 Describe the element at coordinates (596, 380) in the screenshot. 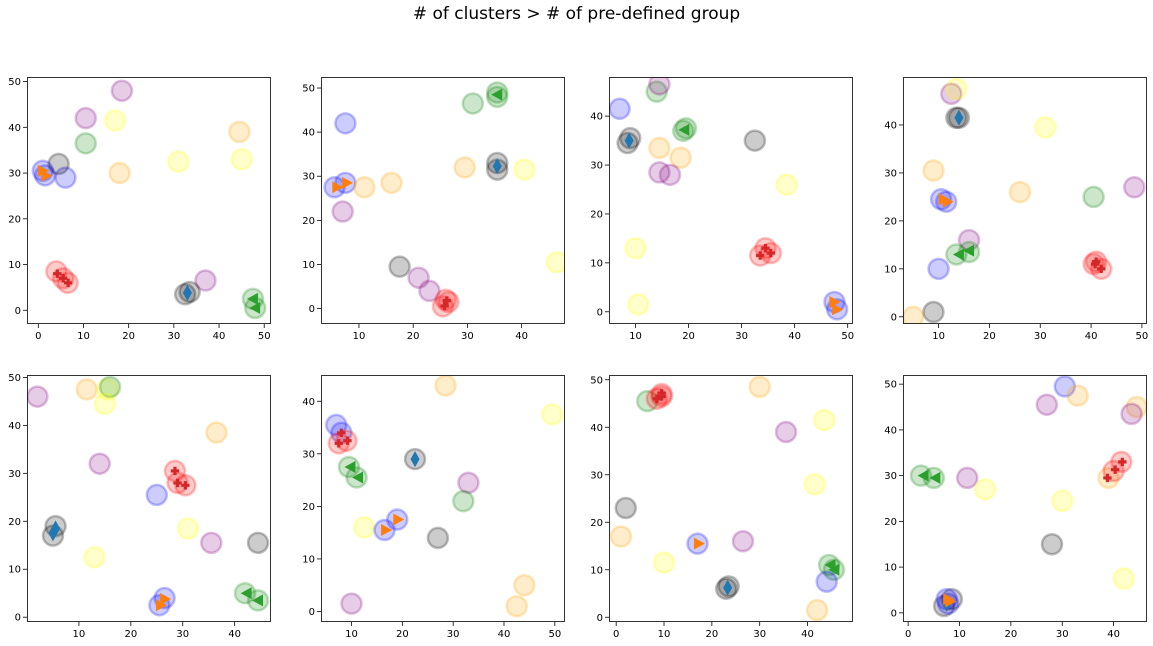

I see `y-tick-label: 50` at that location.